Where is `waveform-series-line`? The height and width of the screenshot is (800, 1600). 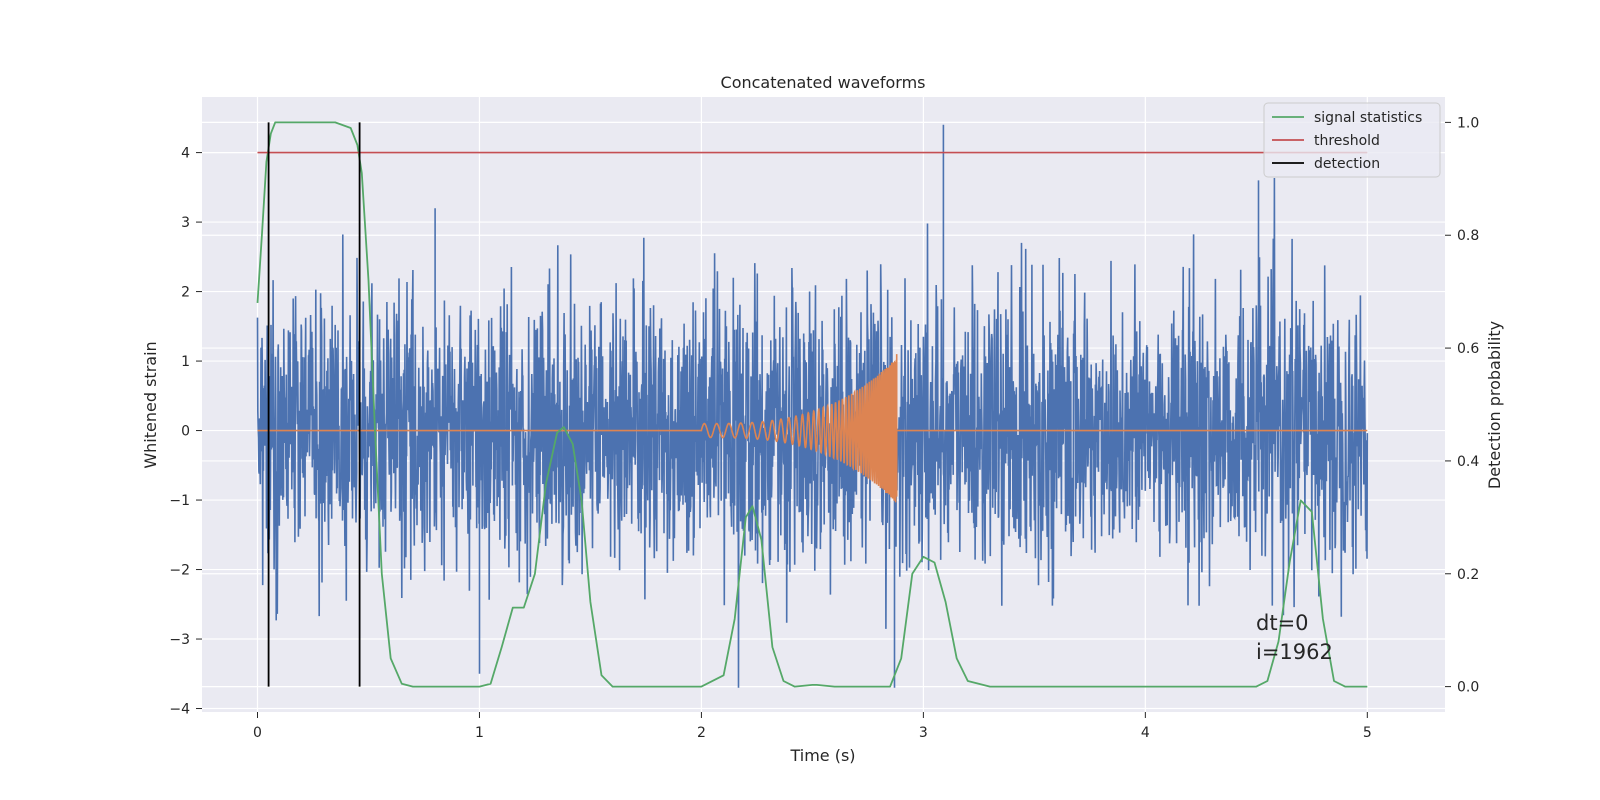 waveform-series-line is located at coordinates (812, 428).